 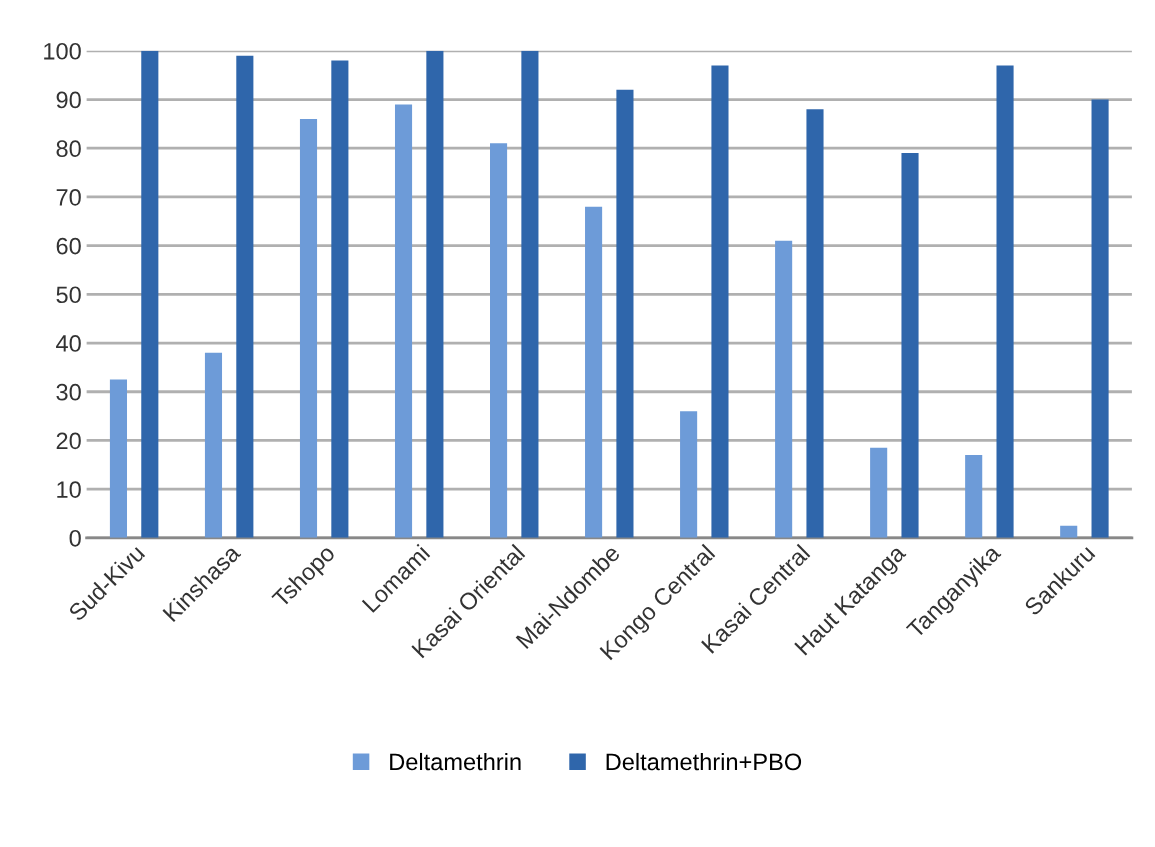 I want to click on y-tick-label: 10, so click(x=69, y=489).